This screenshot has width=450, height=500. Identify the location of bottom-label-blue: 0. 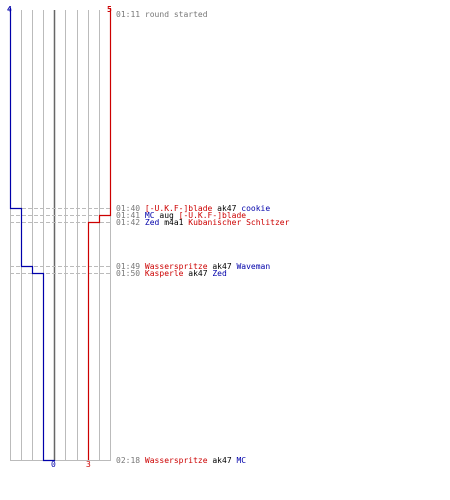
(53, 464).